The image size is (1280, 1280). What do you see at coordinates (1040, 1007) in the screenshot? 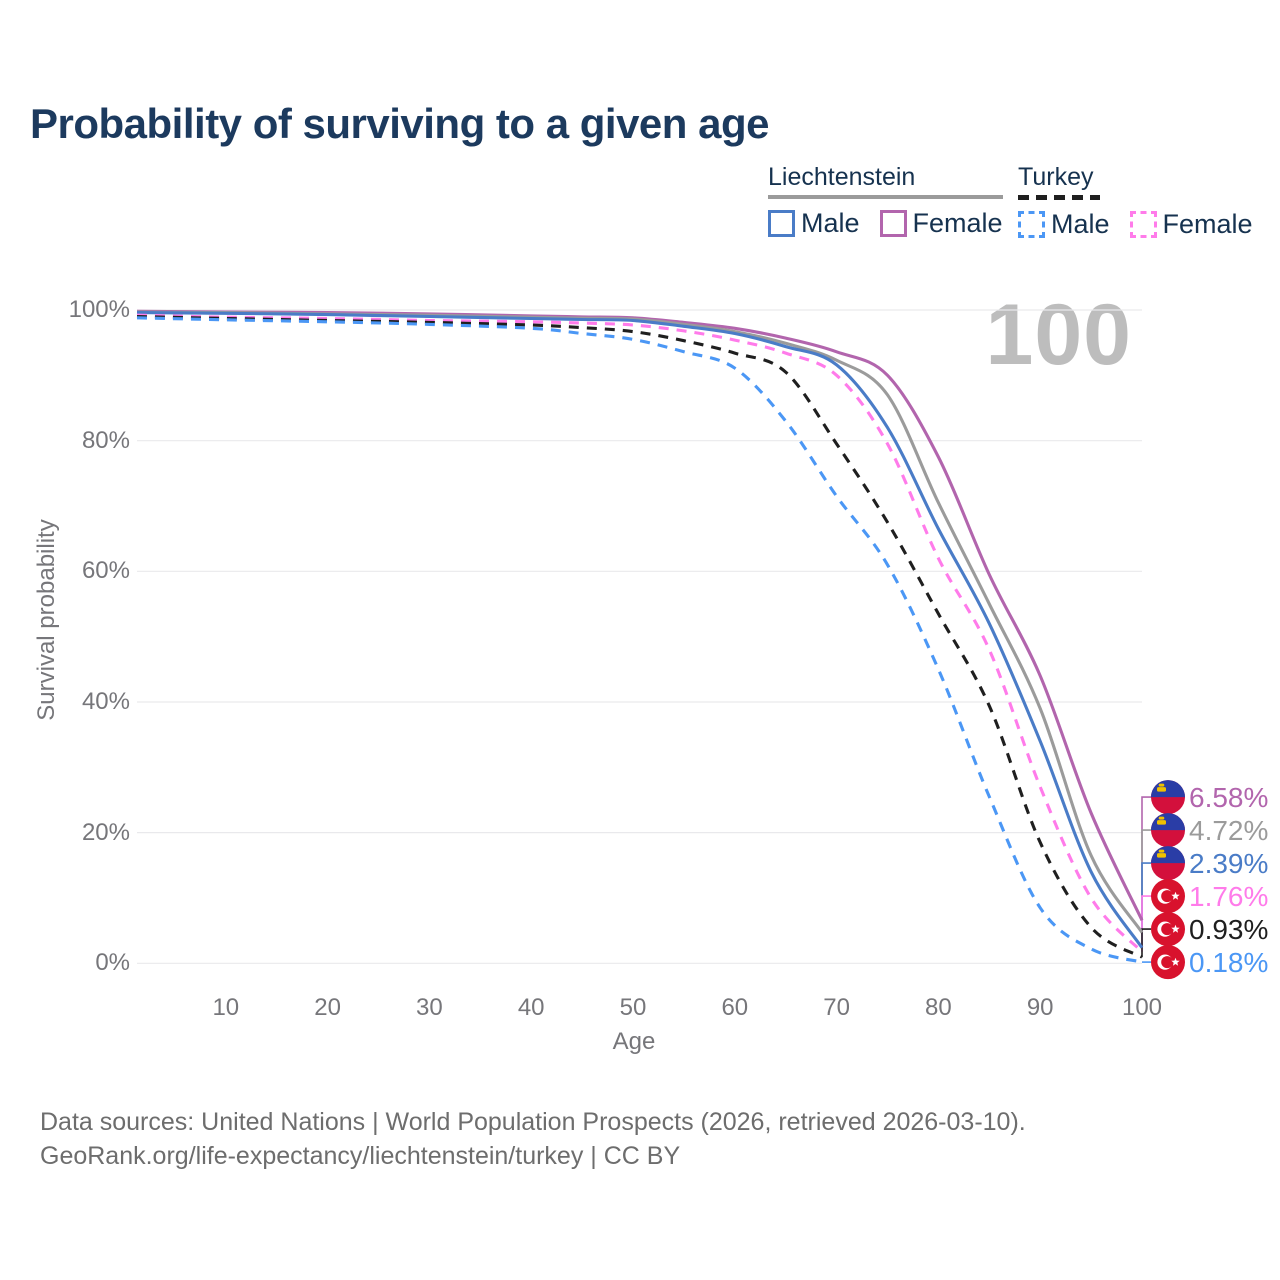
I see `x-tick-90: 90` at bounding box center [1040, 1007].